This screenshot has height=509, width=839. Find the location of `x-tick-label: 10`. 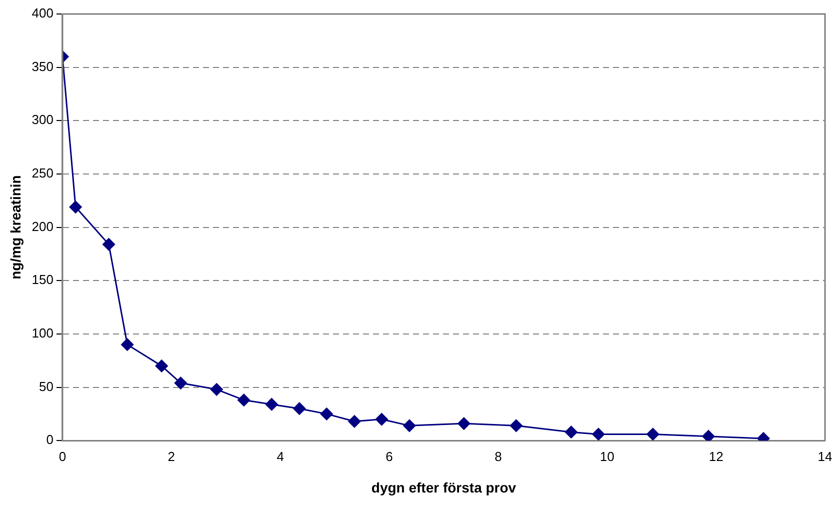

x-tick-label: 10 is located at coordinates (607, 456).